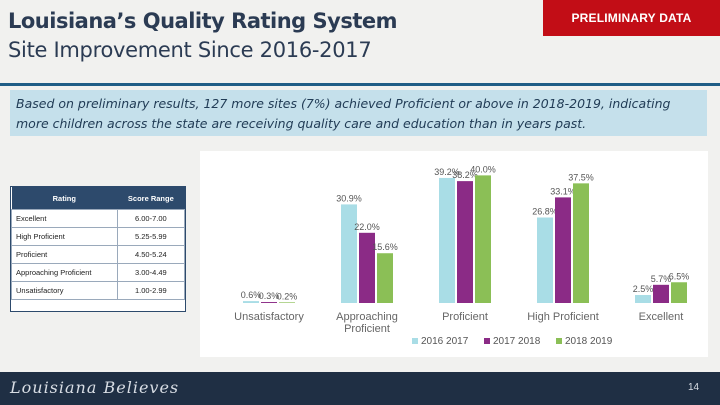 This screenshot has height=405, width=720. What do you see at coordinates (679, 276) in the screenshot?
I see `data-label: 6.5%` at bounding box center [679, 276].